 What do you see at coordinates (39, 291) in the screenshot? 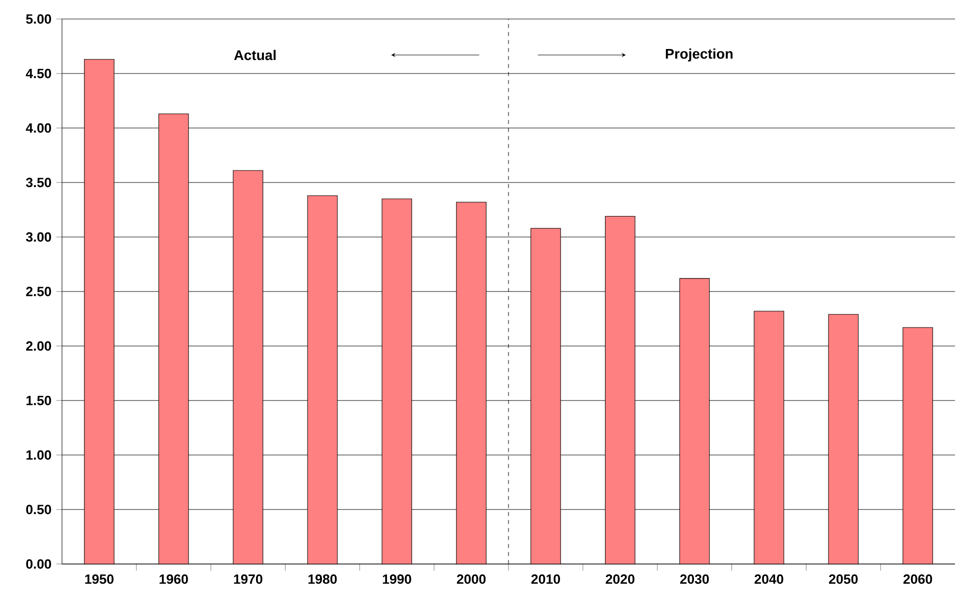
I see `y-tick-label: 2.50` at bounding box center [39, 291].